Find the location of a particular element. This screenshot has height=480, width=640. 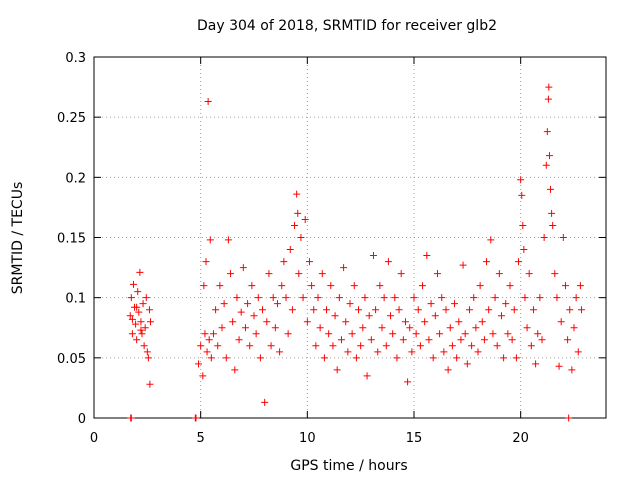

y-tick-label: 0.1 is located at coordinates (75, 299).